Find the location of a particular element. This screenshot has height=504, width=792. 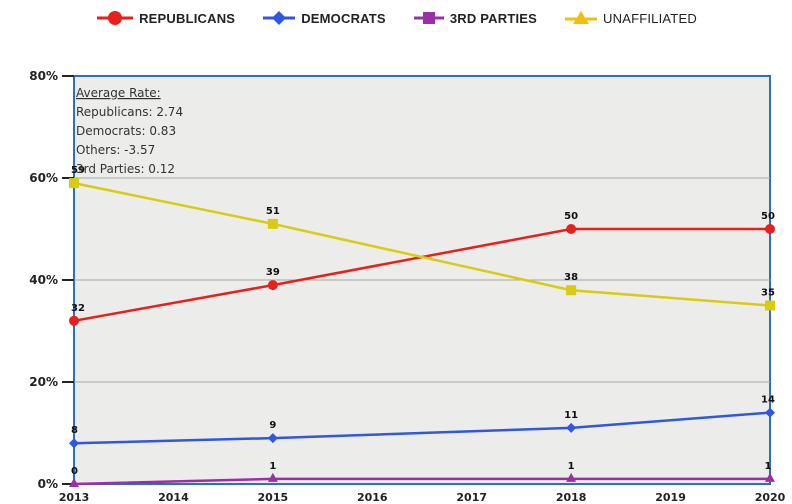

legend-item-democrats: DEMOCRATS is located at coordinates (323, 18).